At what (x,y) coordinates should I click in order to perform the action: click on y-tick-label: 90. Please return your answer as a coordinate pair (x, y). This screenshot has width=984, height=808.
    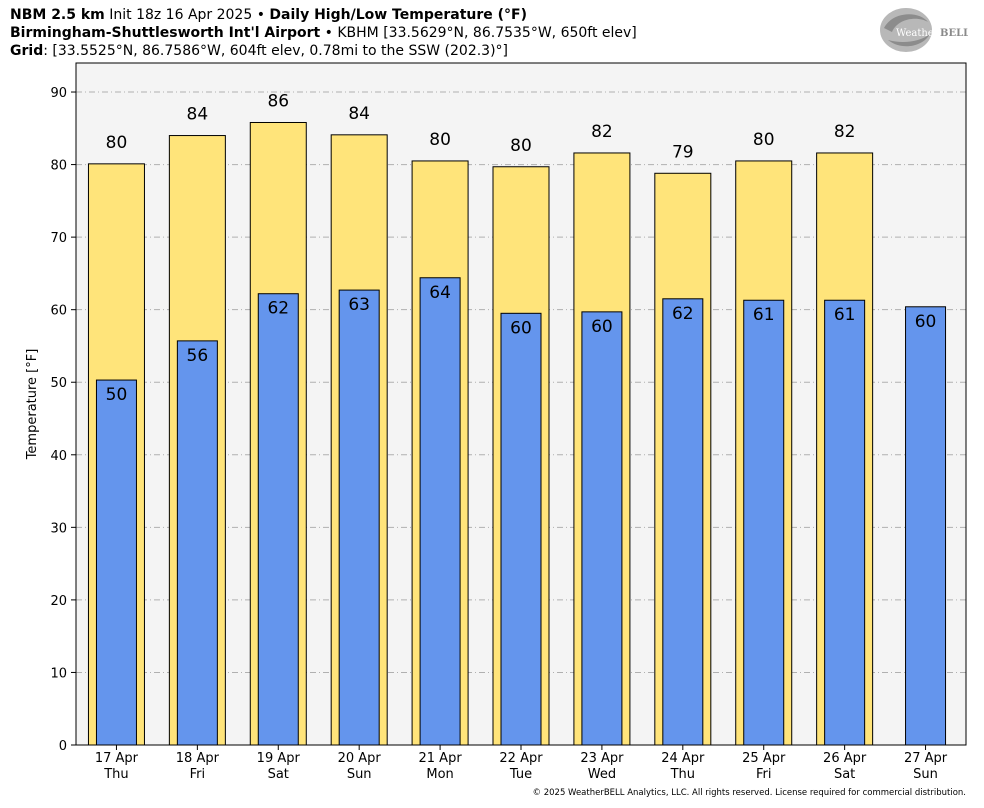
    Looking at the image, I should click on (58, 93).